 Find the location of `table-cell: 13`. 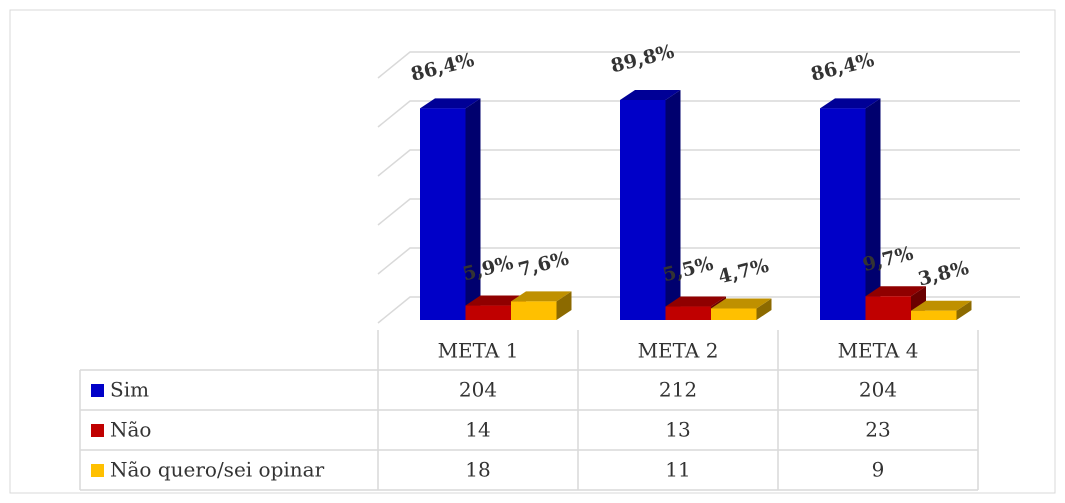

table-cell: 13 is located at coordinates (677, 430).